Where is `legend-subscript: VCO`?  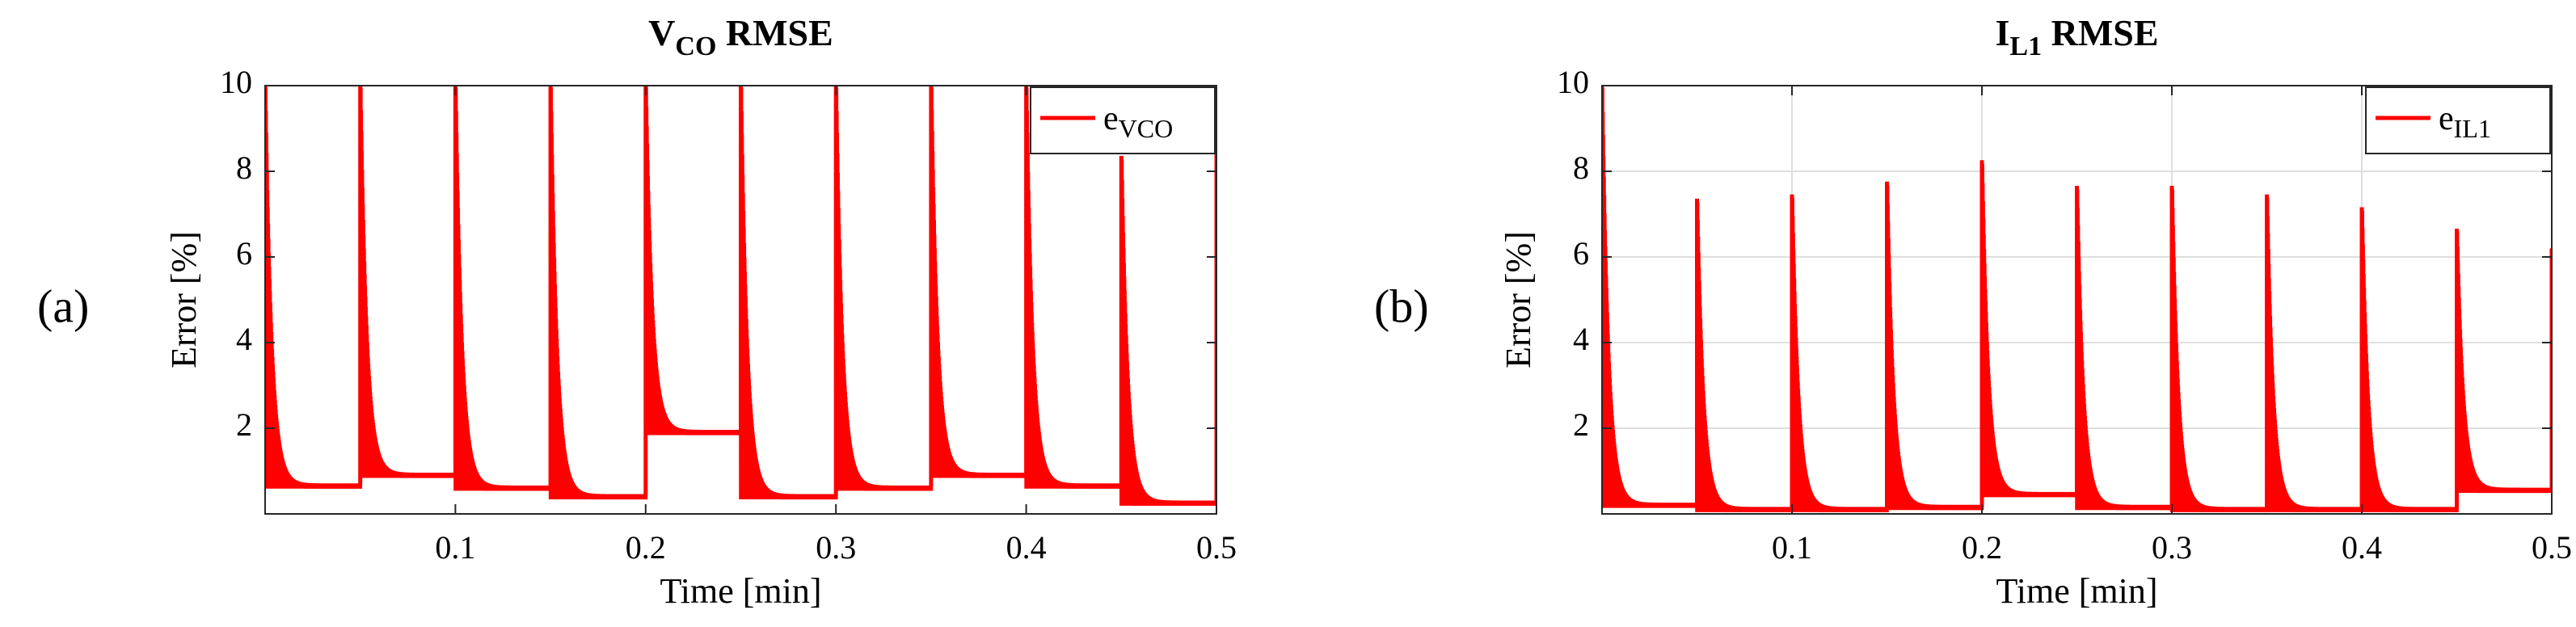
legend-subscript: VCO is located at coordinates (1147, 128).